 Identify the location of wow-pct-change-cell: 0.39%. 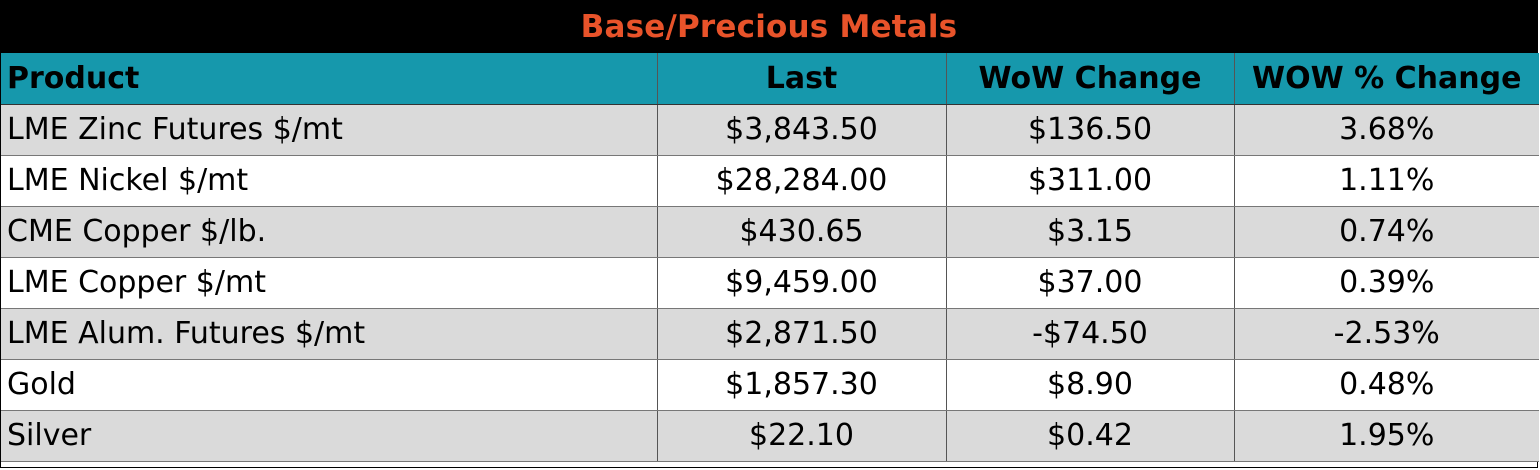
(1386, 283).